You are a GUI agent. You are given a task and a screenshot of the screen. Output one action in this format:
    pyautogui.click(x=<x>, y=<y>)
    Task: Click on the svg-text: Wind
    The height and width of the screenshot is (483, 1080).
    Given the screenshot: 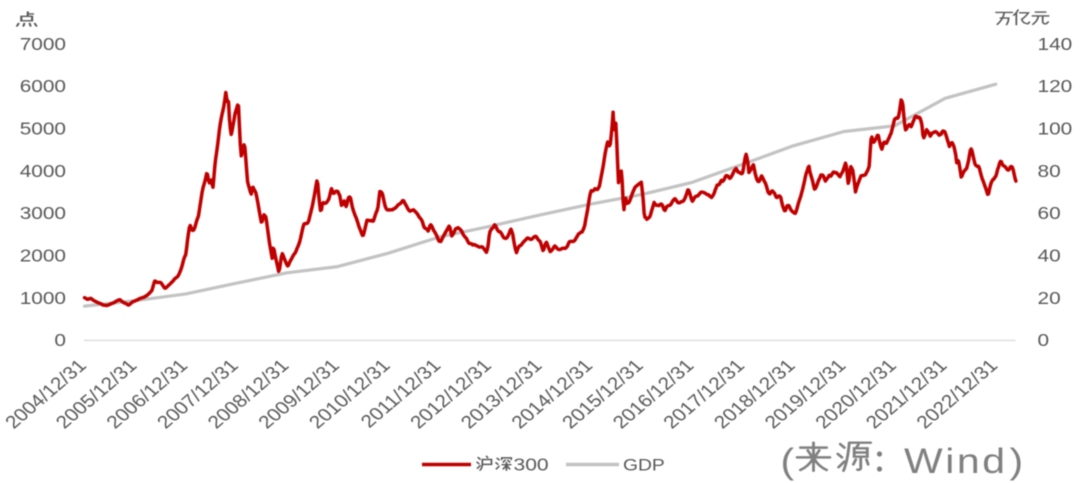 What is the action you would take?
    pyautogui.click(x=956, y=462)
    